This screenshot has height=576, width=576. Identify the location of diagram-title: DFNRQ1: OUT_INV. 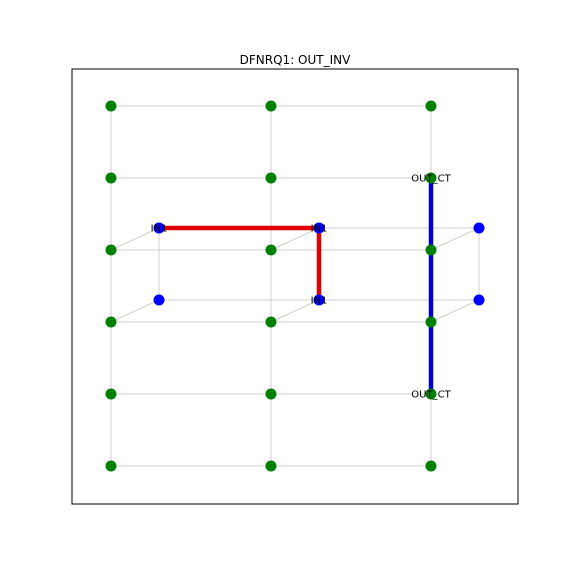
(295, 60).